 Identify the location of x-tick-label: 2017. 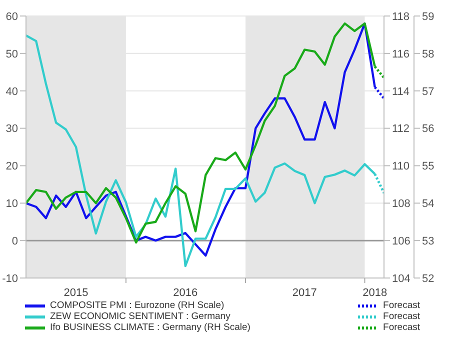
(304, 293).